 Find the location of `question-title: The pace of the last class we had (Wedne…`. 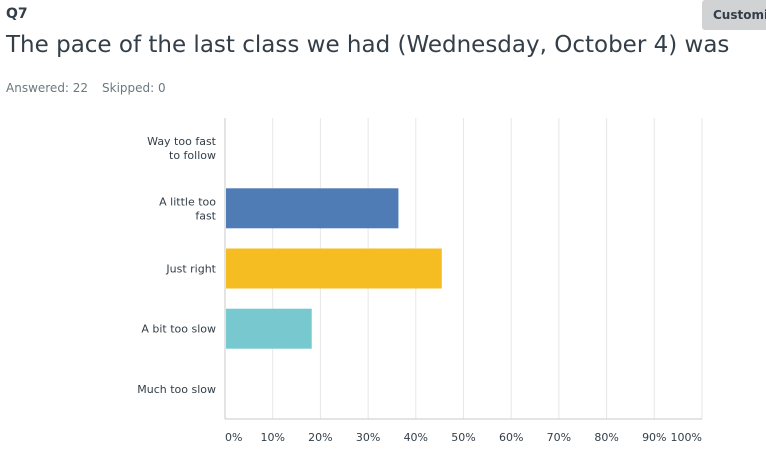

question-title: The pace of the last class we had (Wedne… is located at coordinates (368, 45).